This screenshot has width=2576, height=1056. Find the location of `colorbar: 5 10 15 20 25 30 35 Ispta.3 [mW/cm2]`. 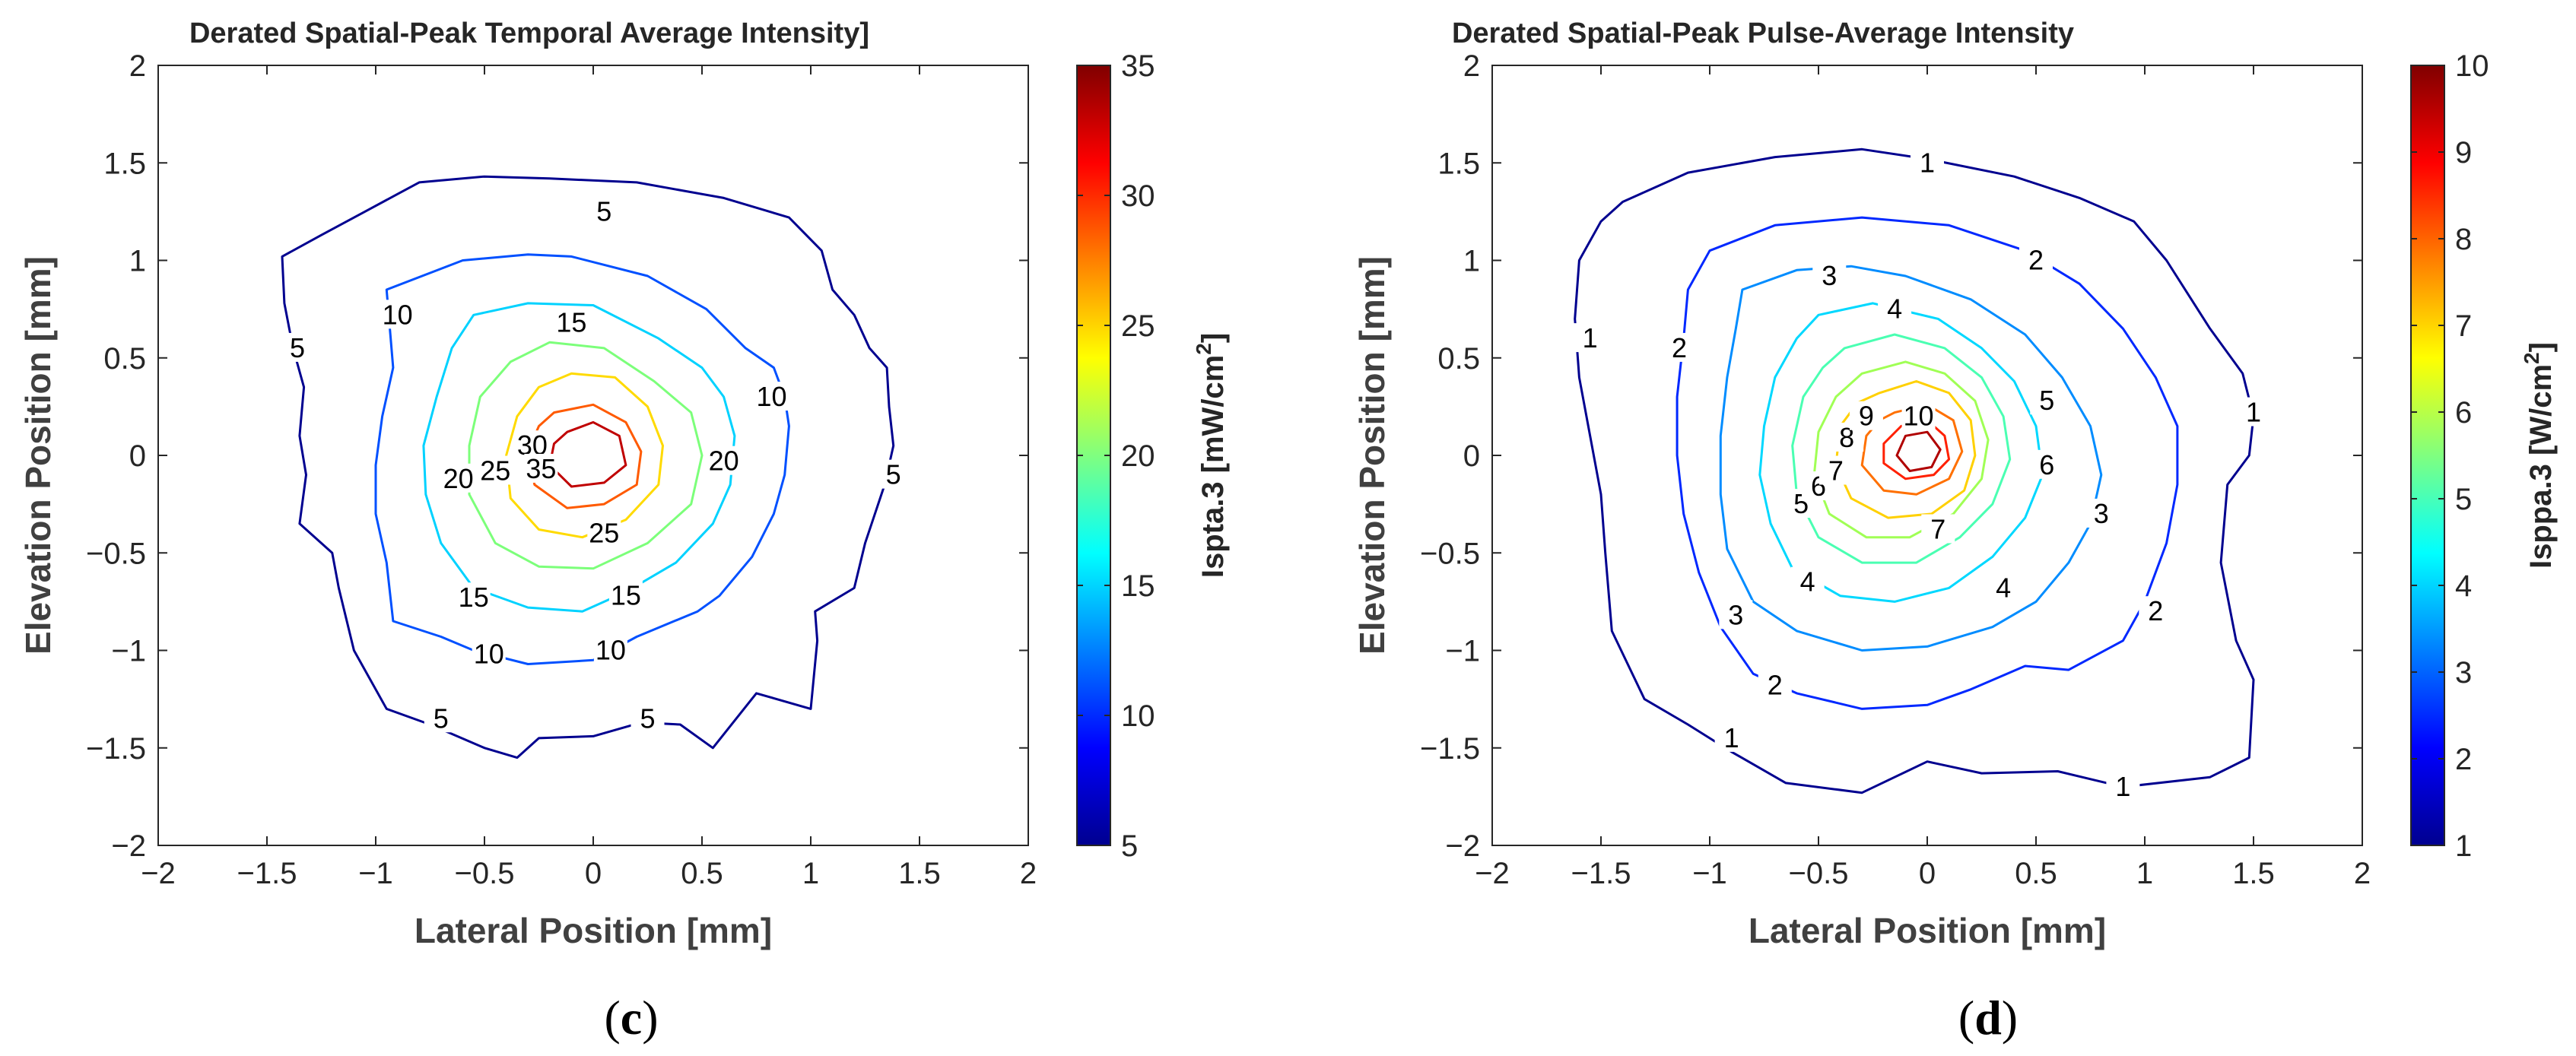

colorbar: 5 10 15 20 25 30 35 Ispta.3 [mW/cm2] is located at coordinates (1153, 456).